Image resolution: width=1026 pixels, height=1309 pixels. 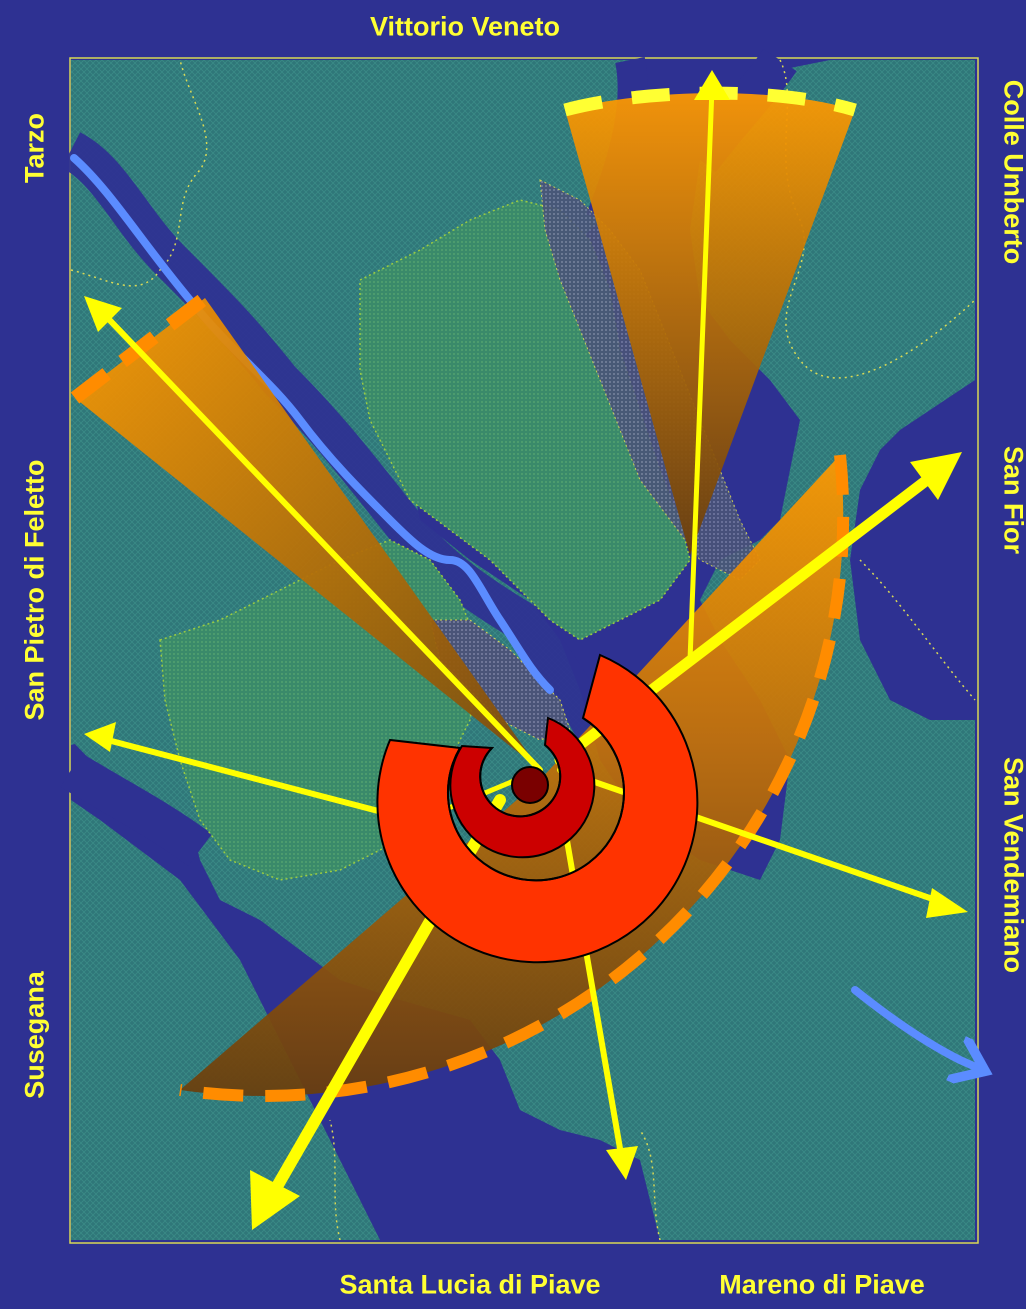 What do you see at coordinates (701, 374) in the screenshot?
I see `arrow-north` at bounding box center [701, 374].